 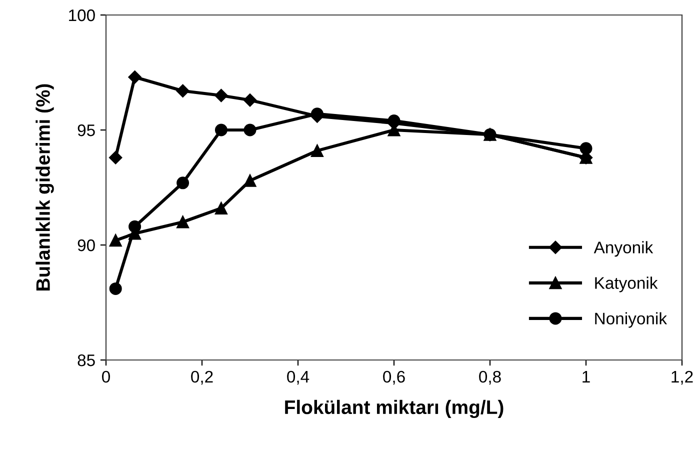 I want to click on y-tick-label: 90, so click(x=86, y=245).